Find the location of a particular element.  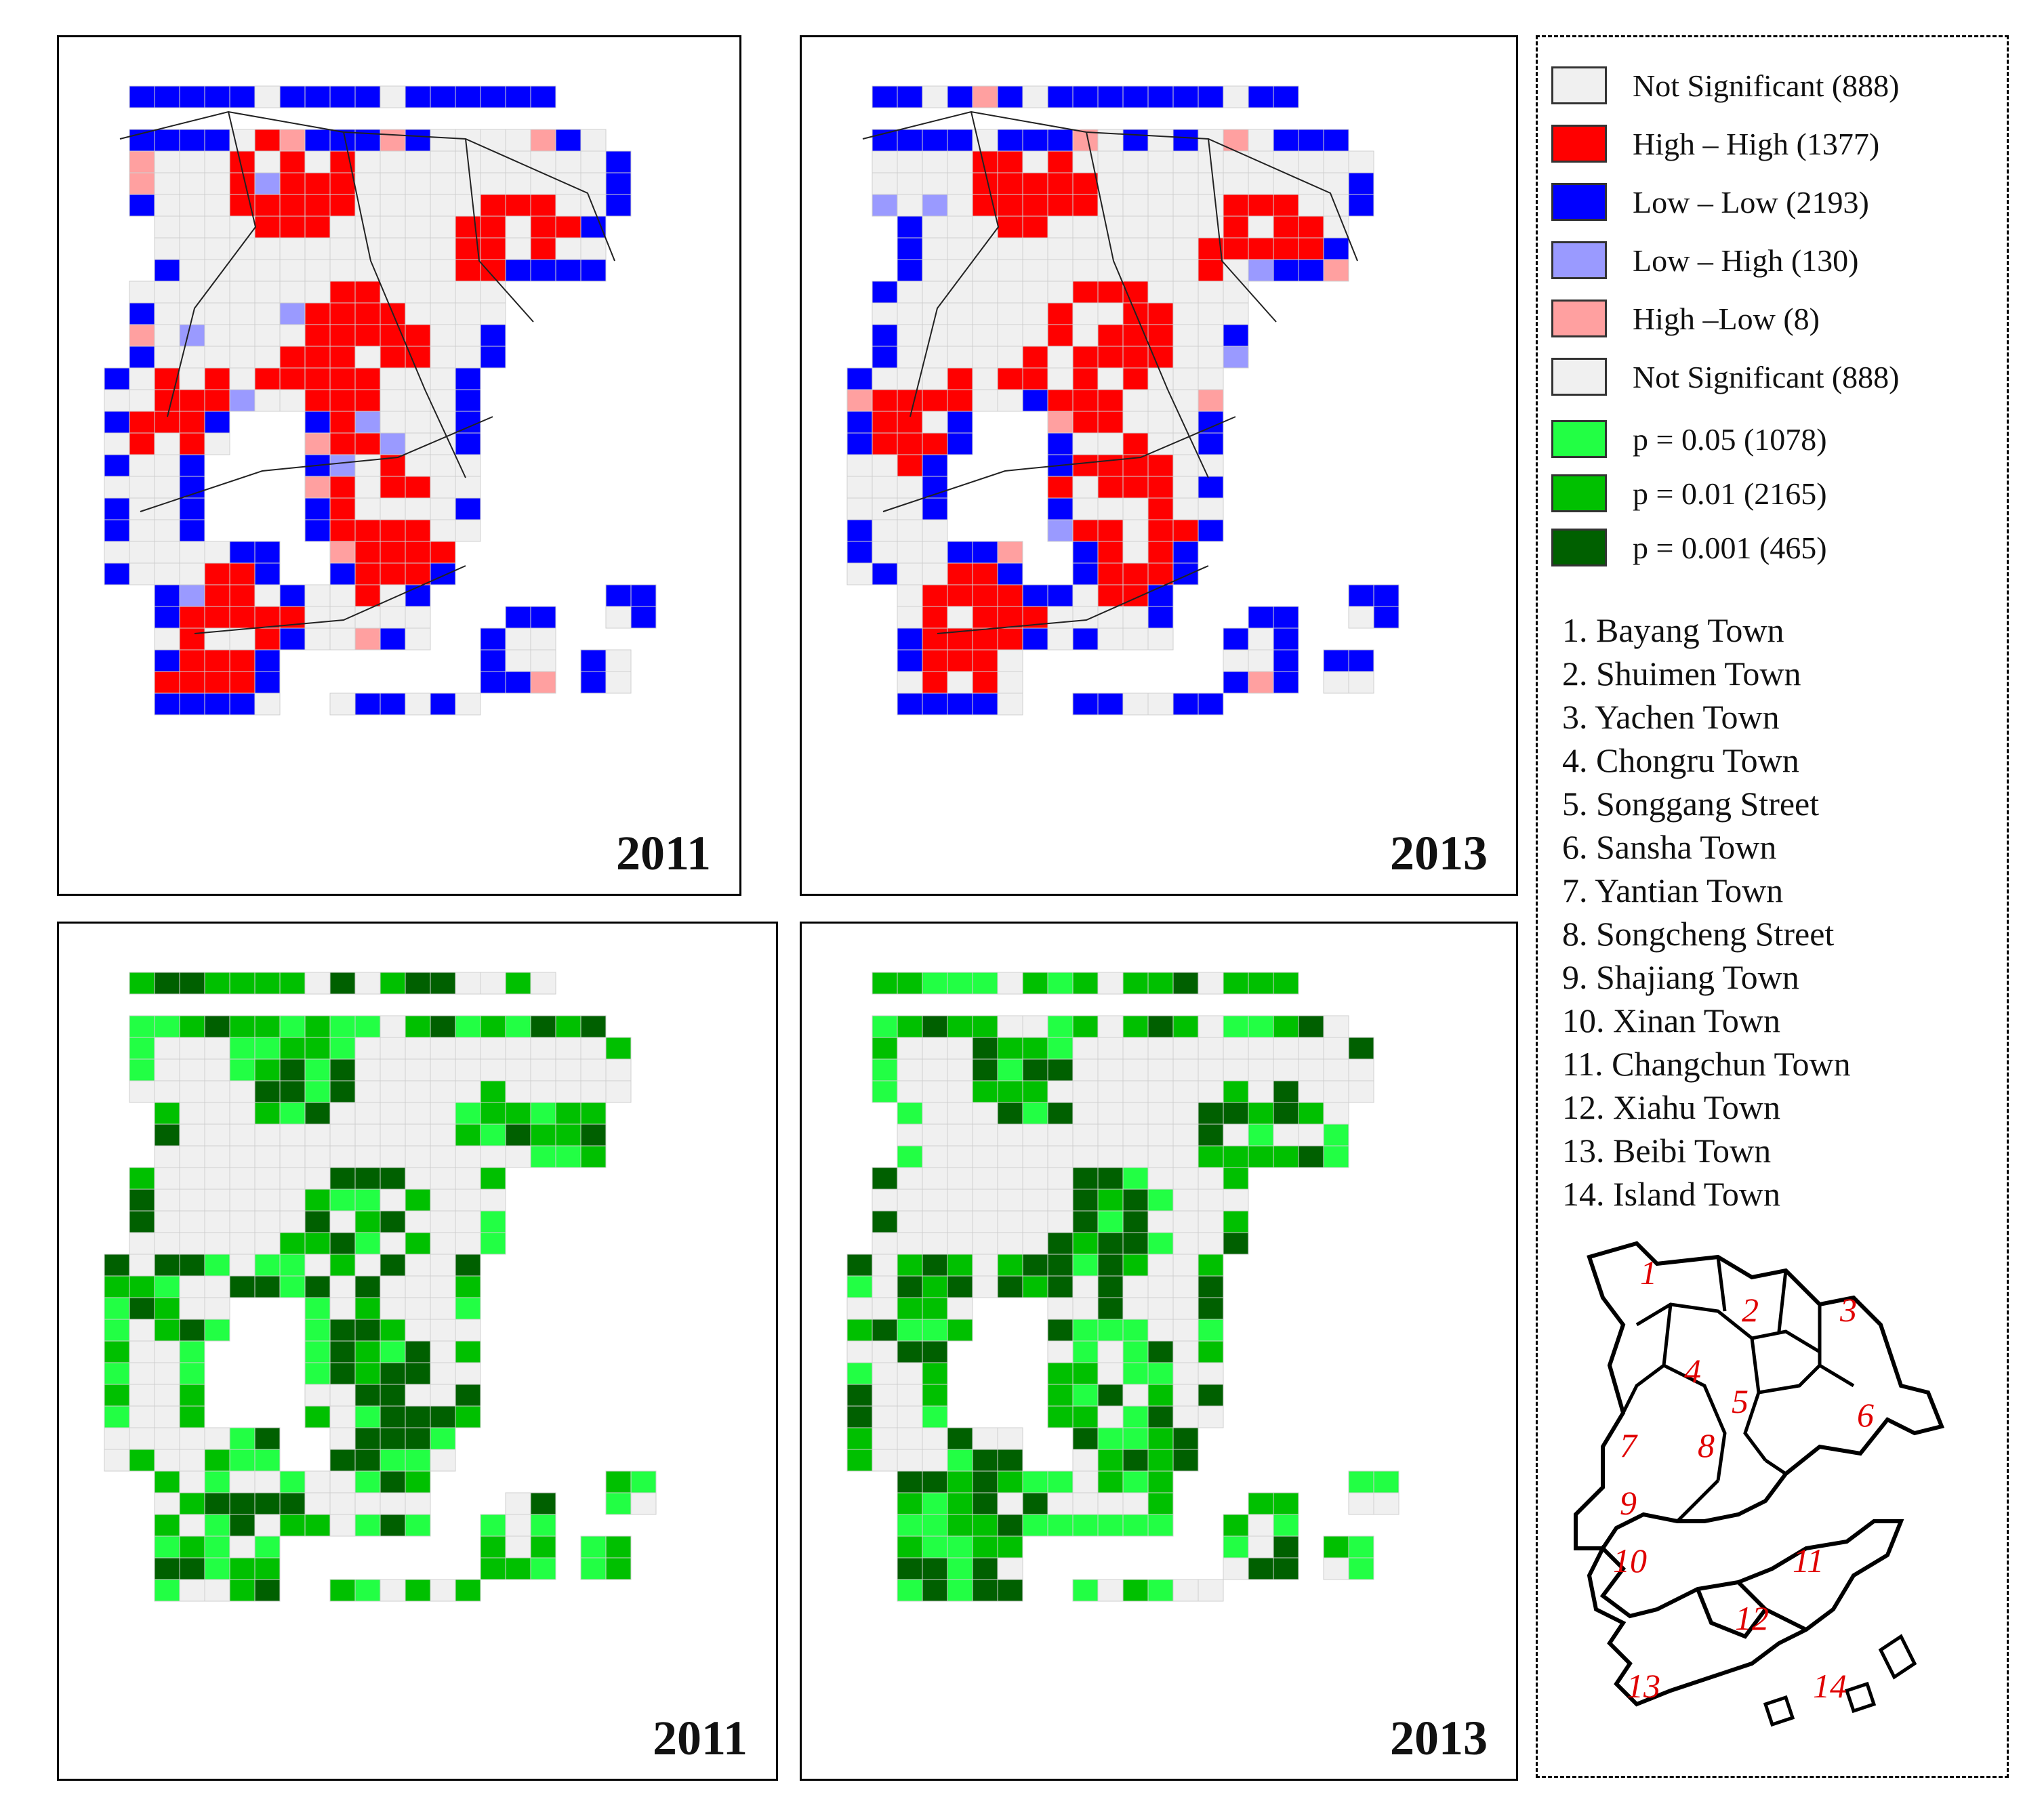

legend-label: p = 0.001 (465) is located at coordinates (1730, 547).